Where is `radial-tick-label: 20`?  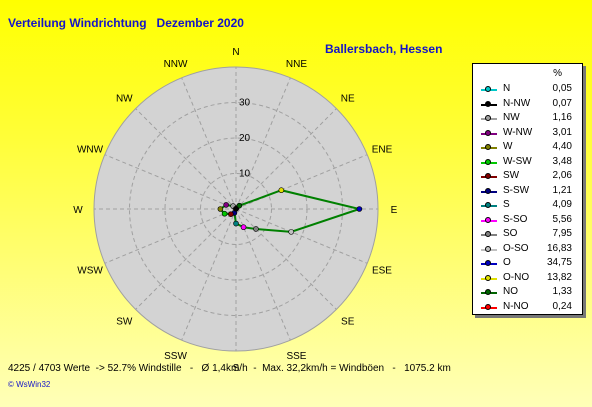
radial-tick-label: 20 is located at coordinates (245, 138).